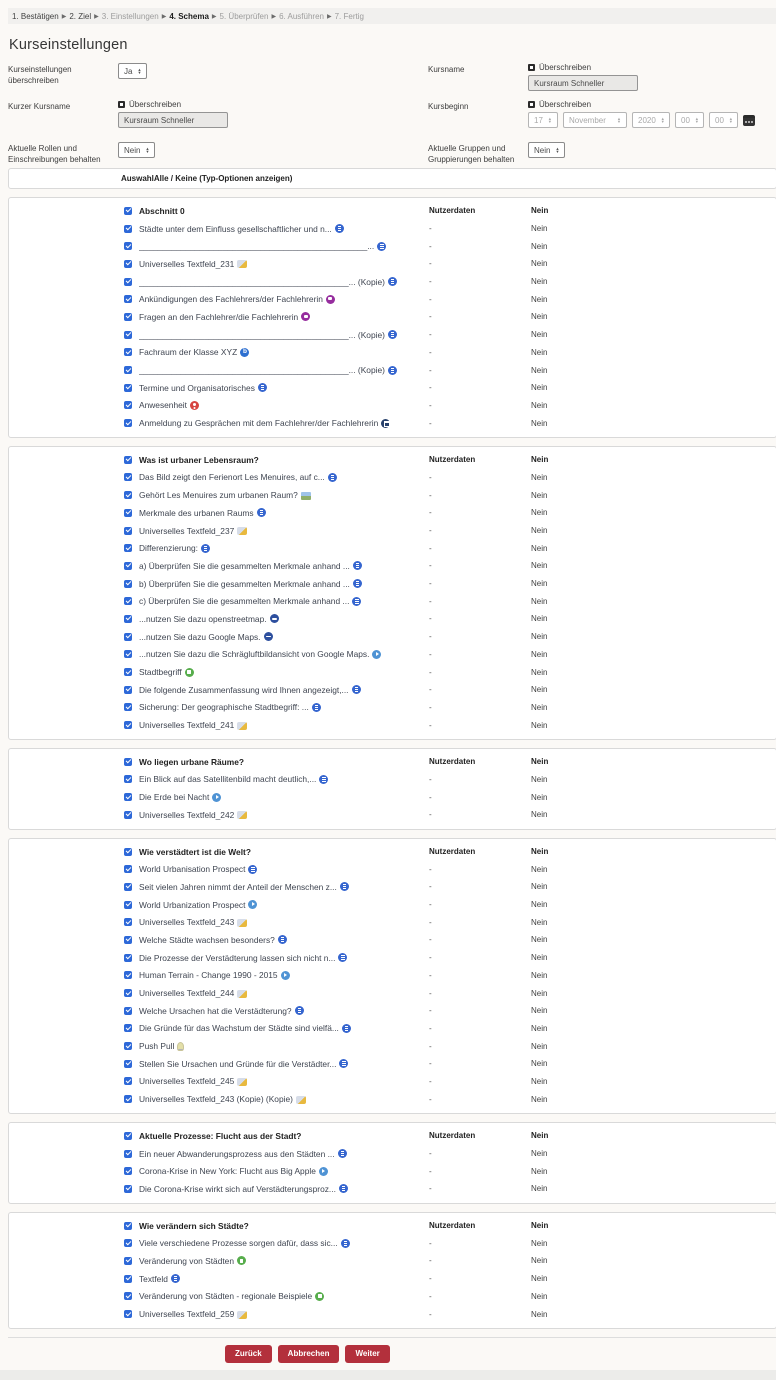  What do you see at coordinates (205, 548) in the screenshot?
I see `page-icon` at bounding box center [205, 548].